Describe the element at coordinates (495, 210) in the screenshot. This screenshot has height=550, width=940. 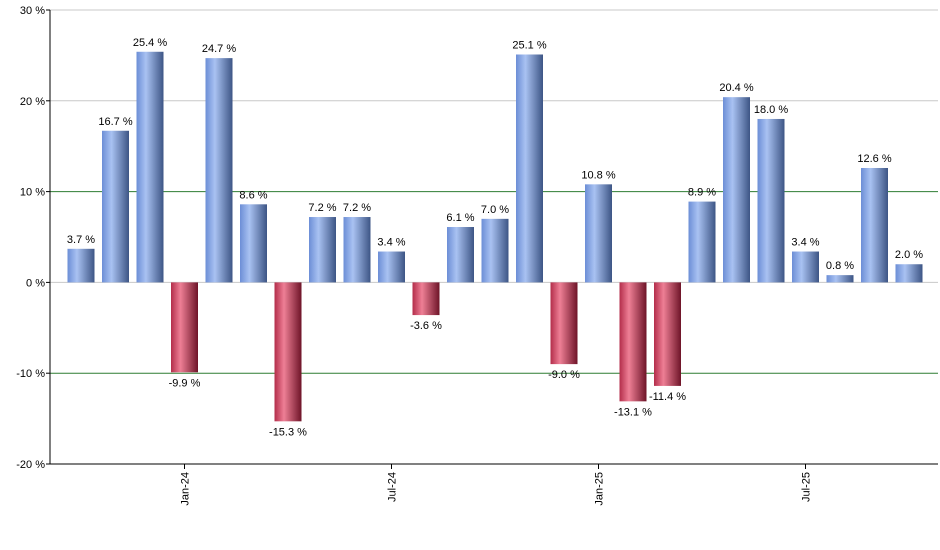
I see `bar-data-label: 7.0 %` at that location.